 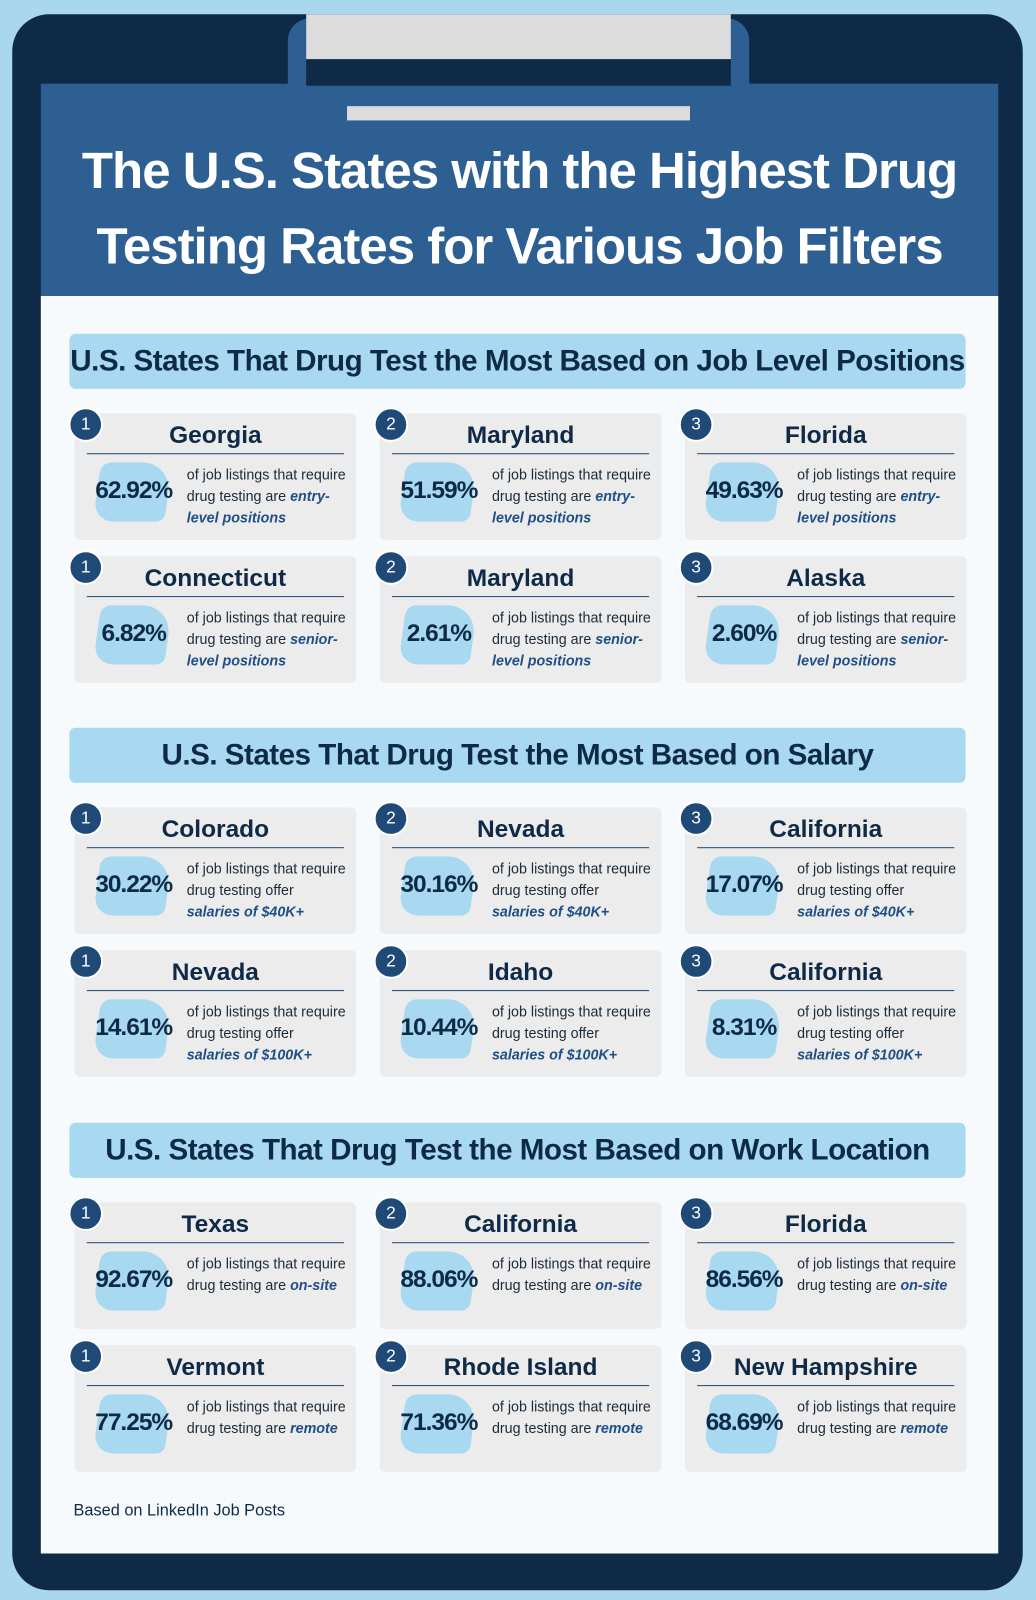 I want to click on state-name: Nevada, so click(x=520, y=830).